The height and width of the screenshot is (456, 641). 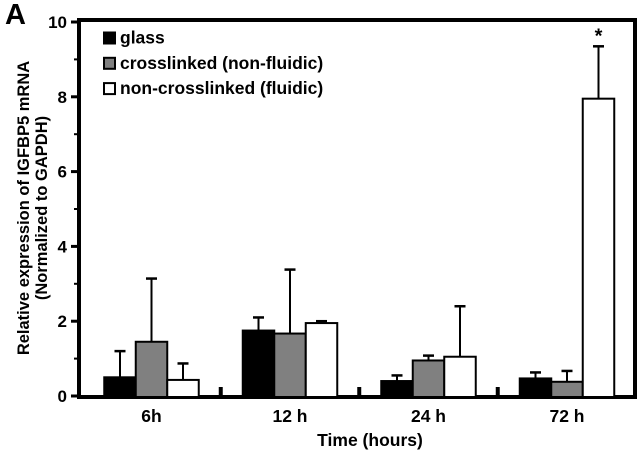 What do you see at coordinates (221, 88) in the screenshot?
I see `legend-label: non-crosslinked (fluidic)` at bounding box center [221, 88].